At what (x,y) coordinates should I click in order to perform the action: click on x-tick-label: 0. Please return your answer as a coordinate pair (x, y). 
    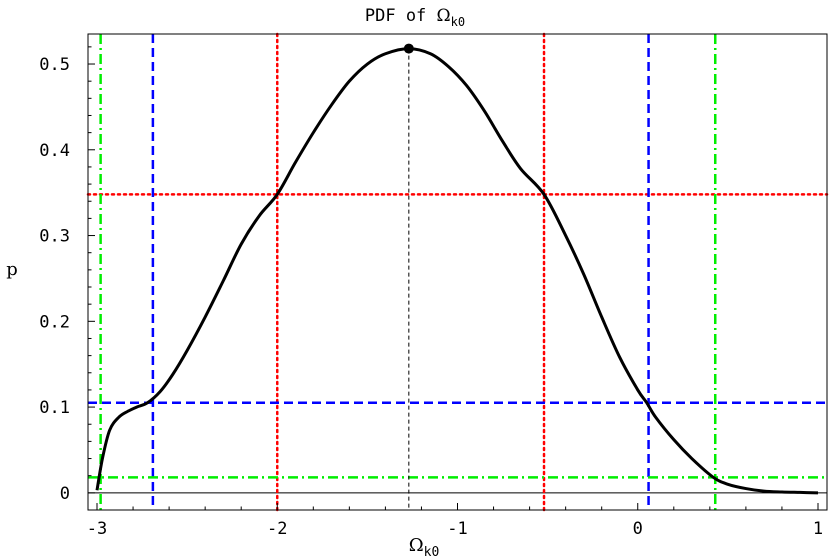
    Looking at the image, I should click on (638, 529).